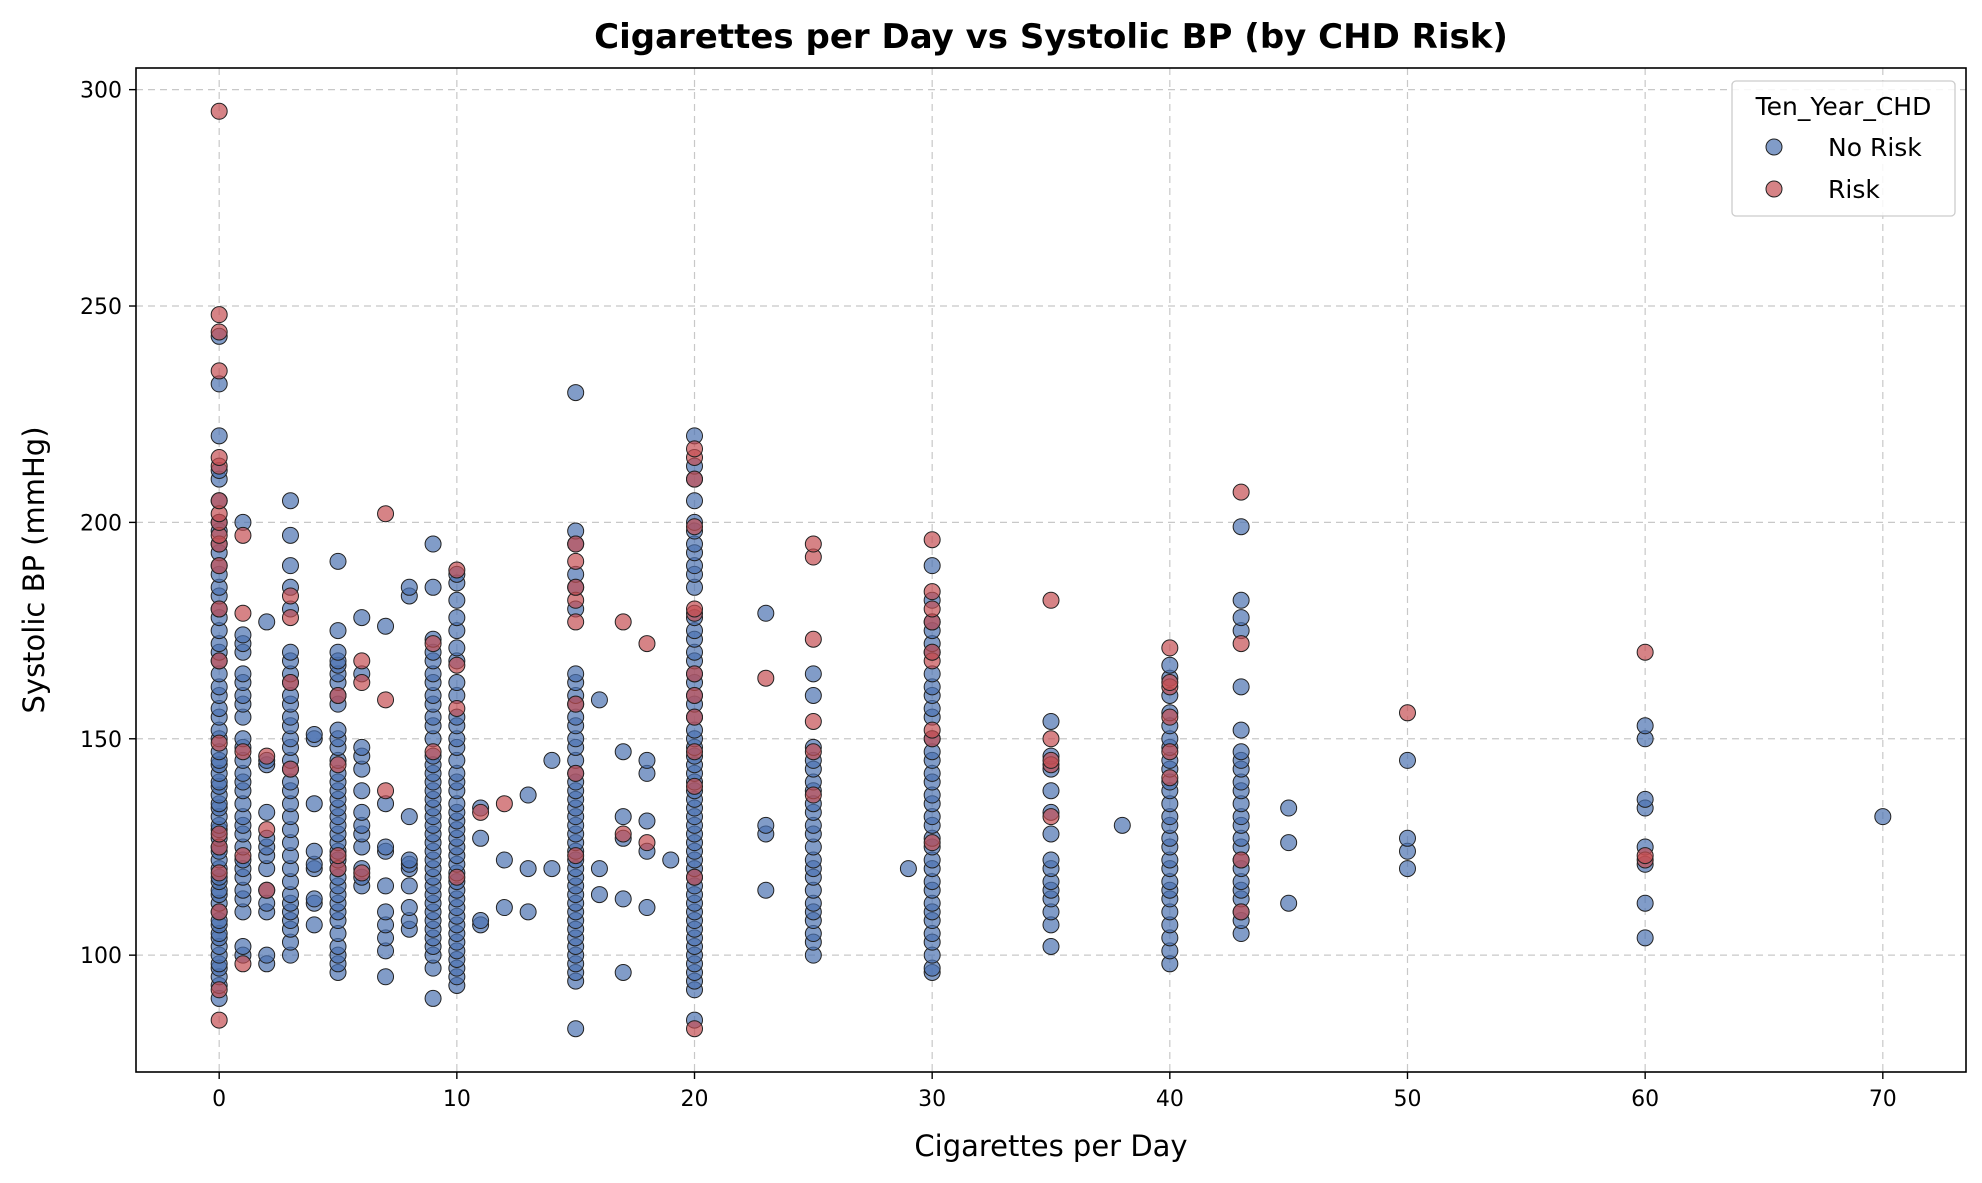 The image size is (1982, 1183). What do you see at coordinates (101, 740) in the screenshot?
I see `y-tick-label: 150` at bounding box center [101, 740].